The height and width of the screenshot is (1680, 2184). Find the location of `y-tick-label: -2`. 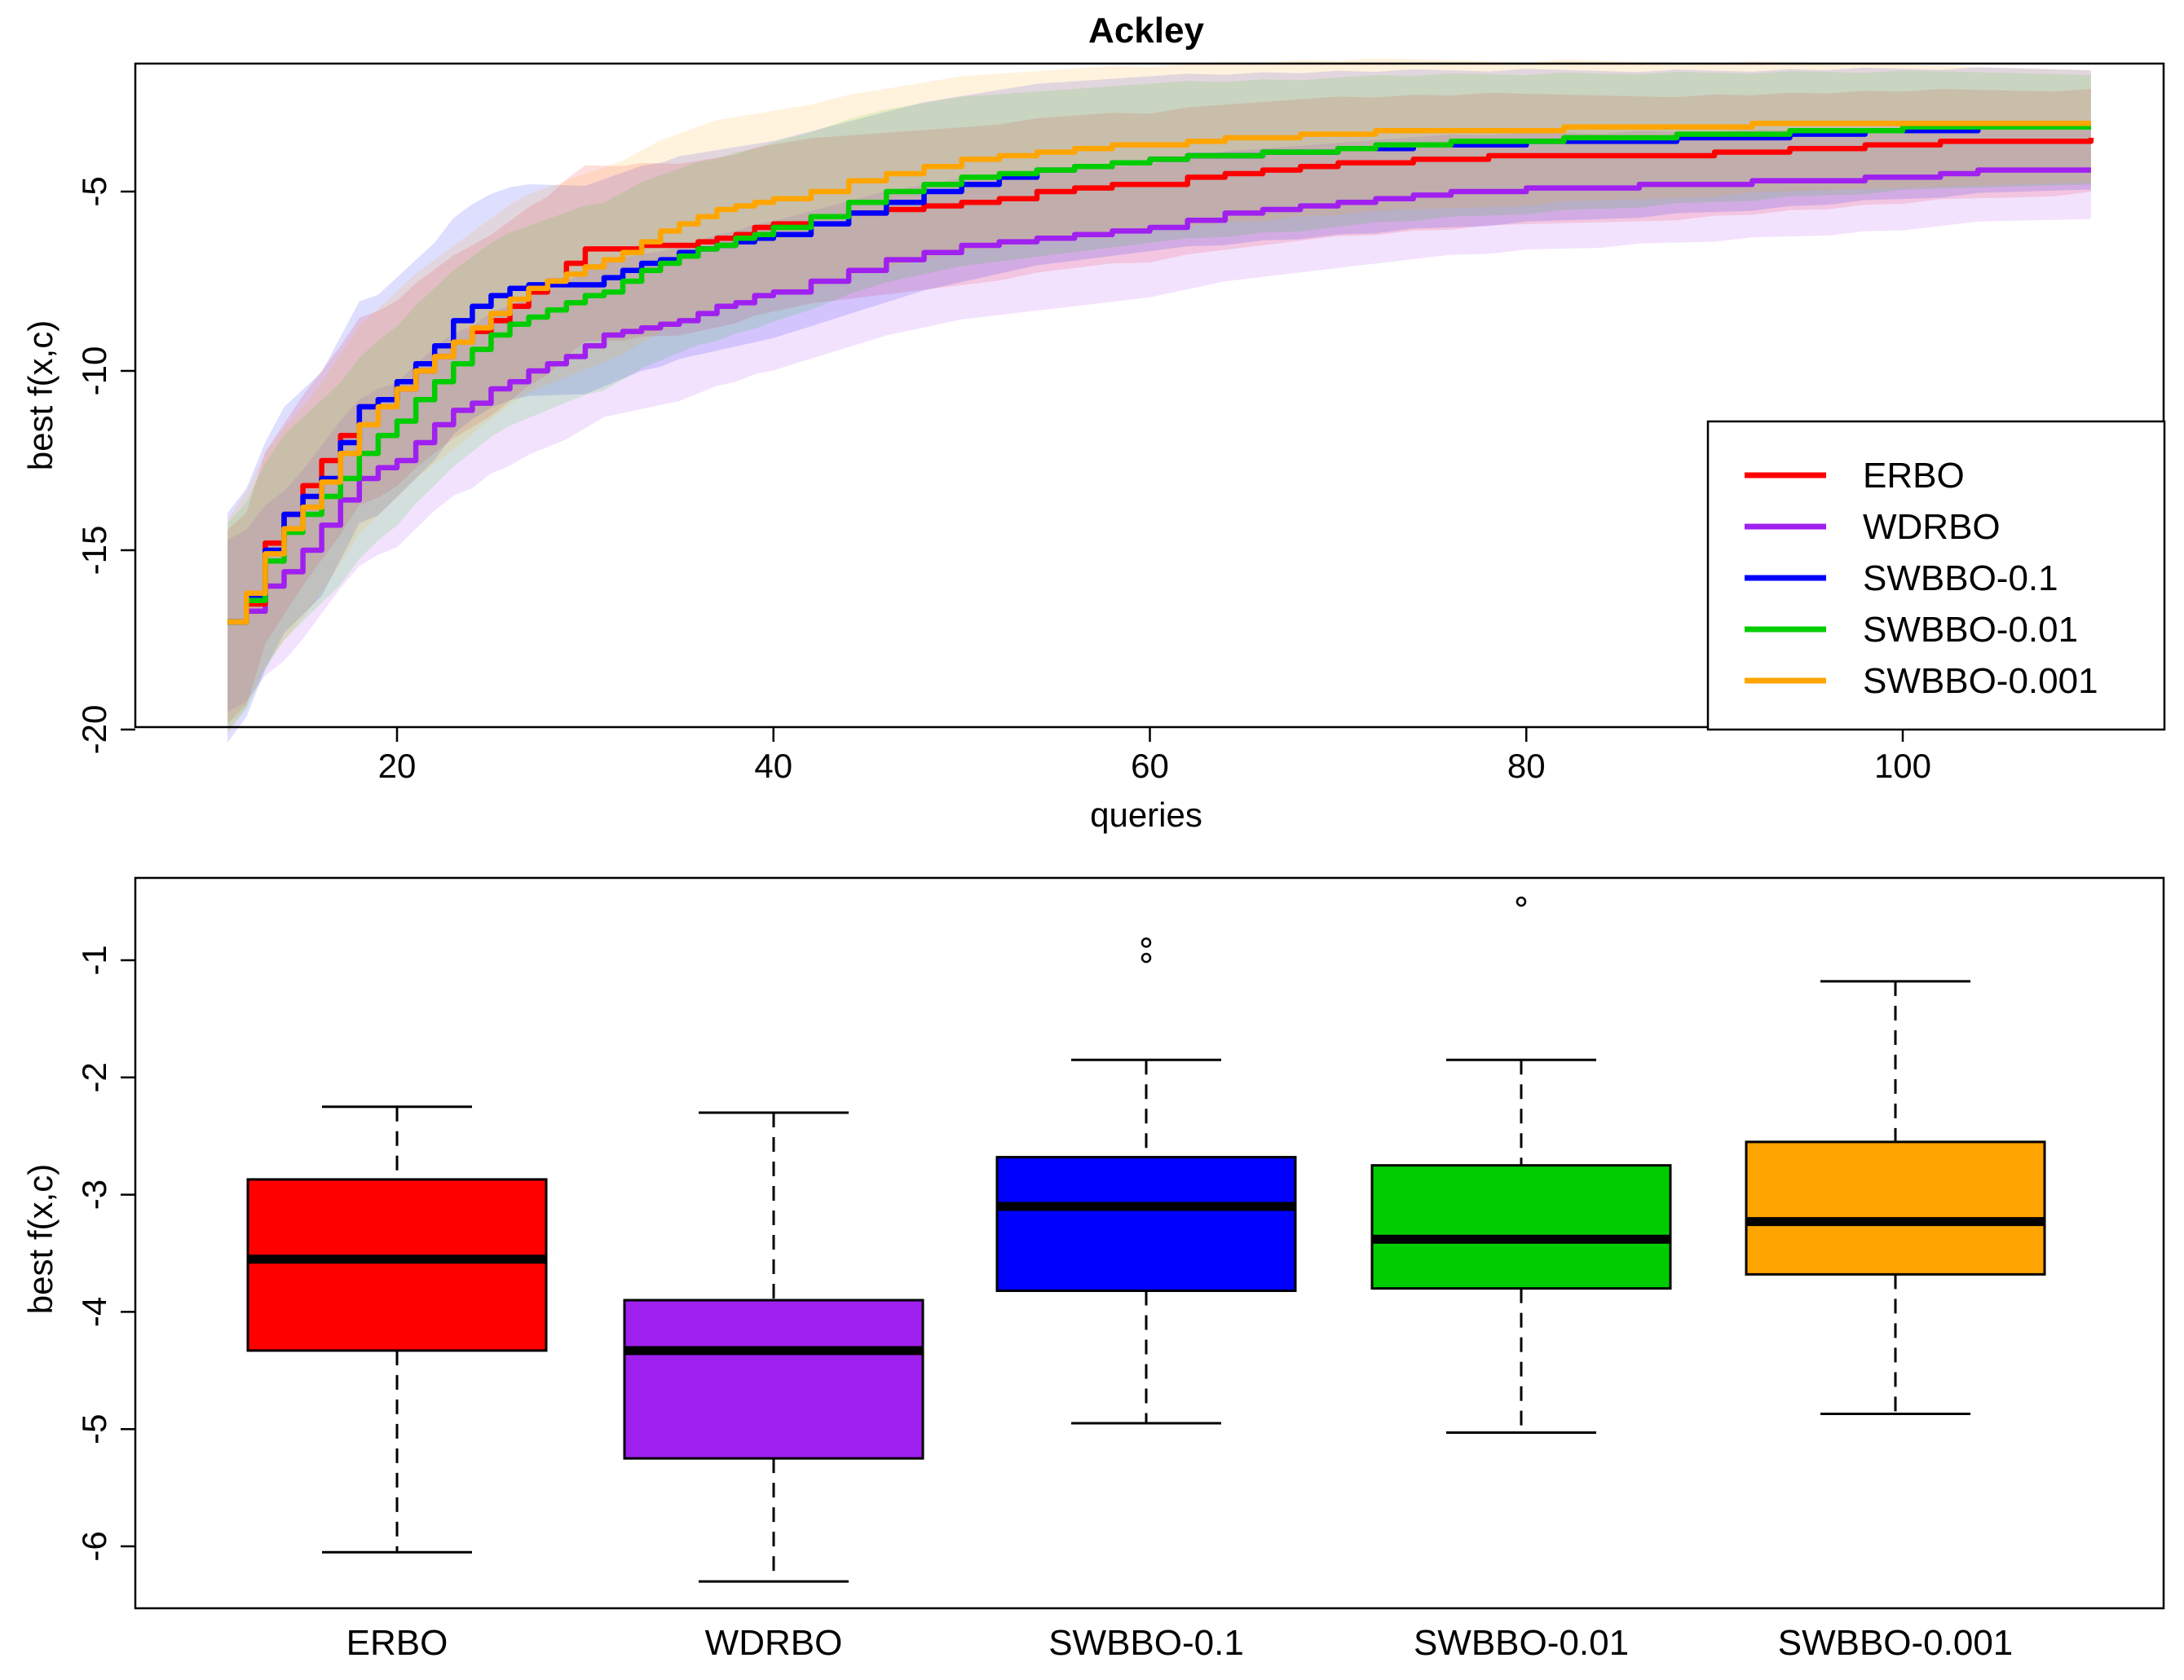

y-tick-label: -2 is located at coordinates (94, 1077).